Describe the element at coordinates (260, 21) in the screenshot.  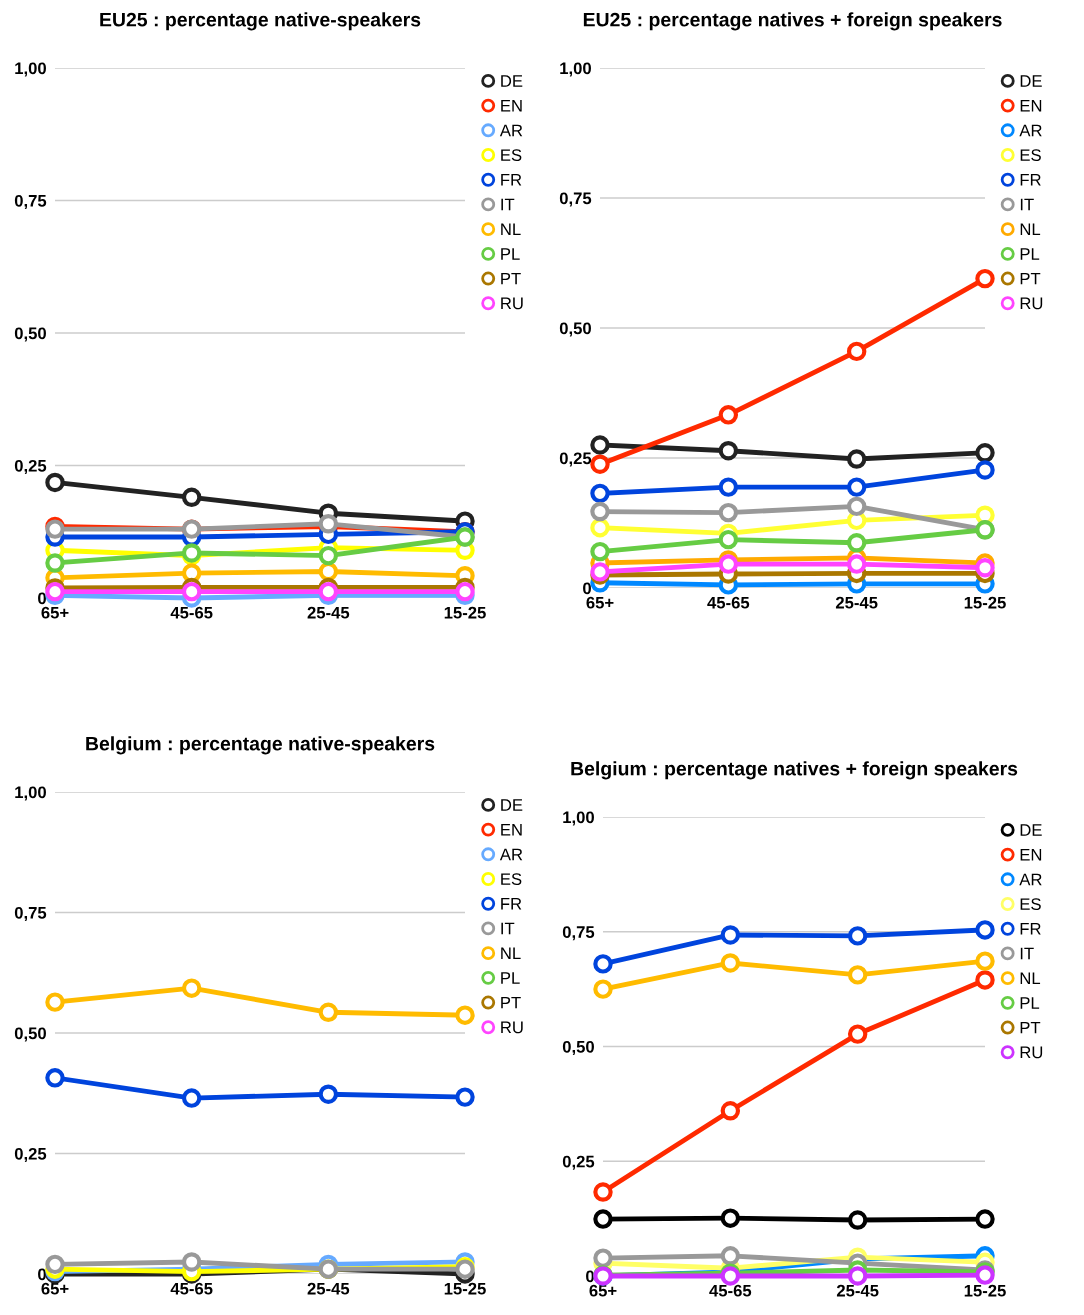
I see `chart-title: EU25 : percentage native-speakers` at that location.